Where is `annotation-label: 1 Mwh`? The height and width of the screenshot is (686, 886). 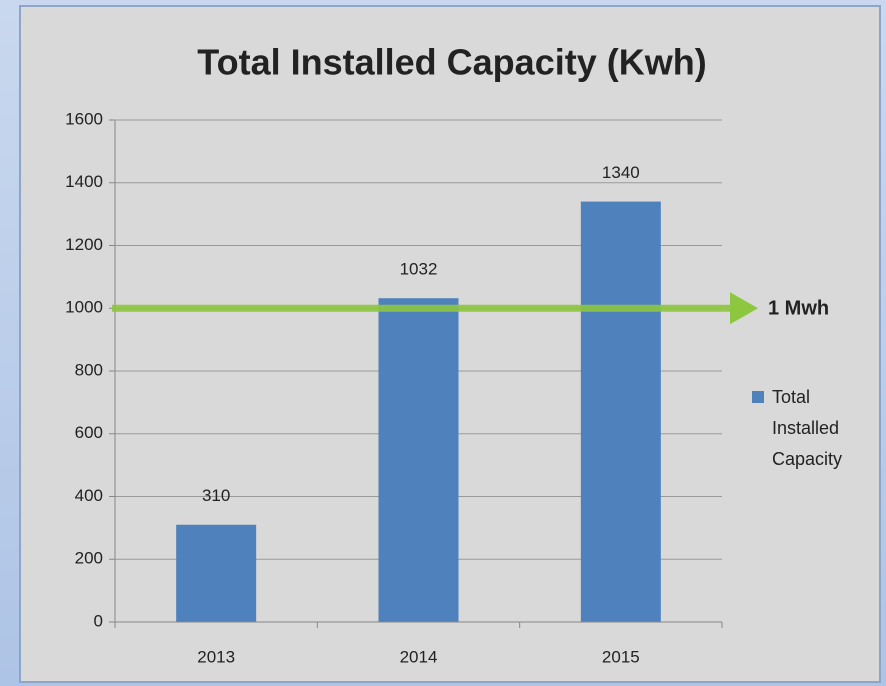
annotation-label: 1 Mwh is located at coordinates (798, 309).